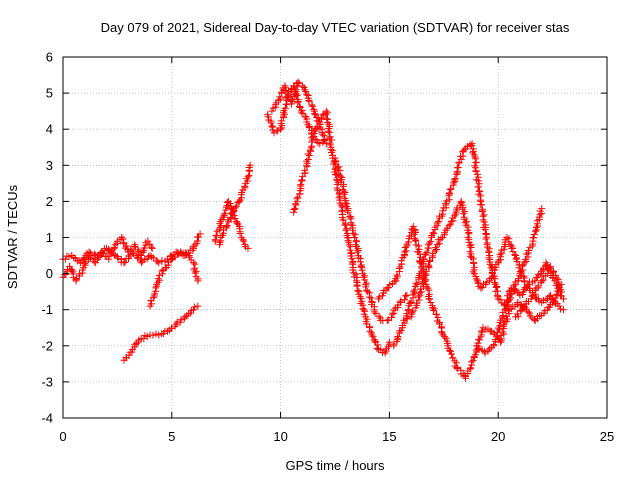 The height and width of the screenshot is (480, 640). I want to click on y-axis-label: SDTVAR / TECUs, so click(12, 236).